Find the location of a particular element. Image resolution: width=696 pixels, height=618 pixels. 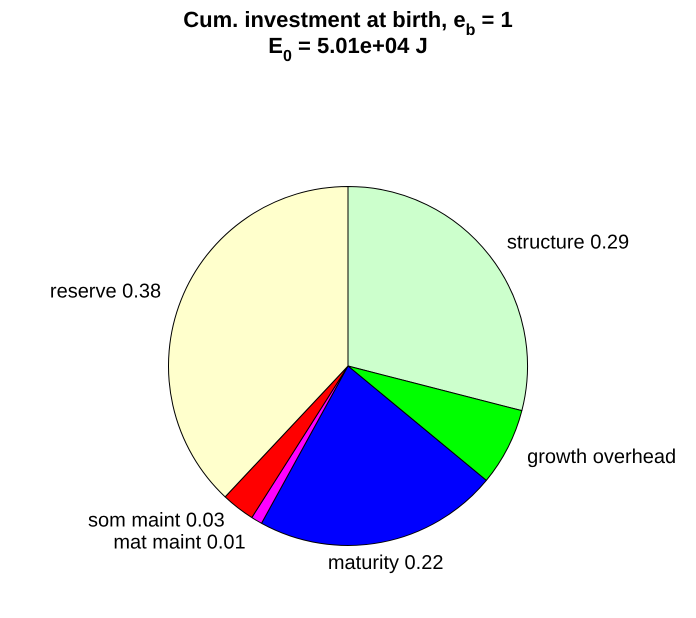

slice-label: reserve 0.38 is located at coordinates (106, 291).